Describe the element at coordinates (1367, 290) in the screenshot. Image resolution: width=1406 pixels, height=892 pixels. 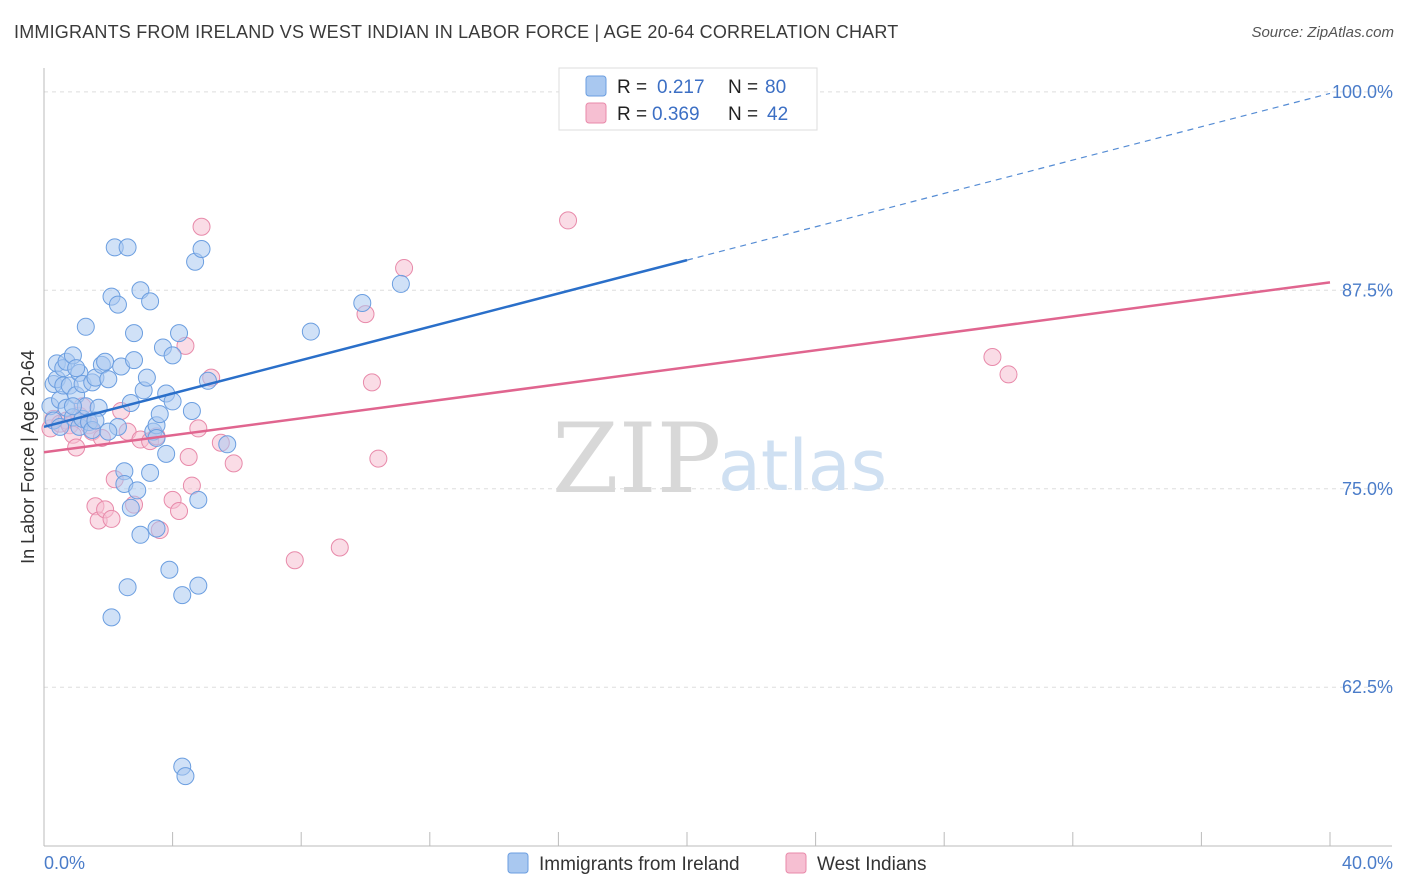
I see `y-tick-label-2: 87.5%` at that location.